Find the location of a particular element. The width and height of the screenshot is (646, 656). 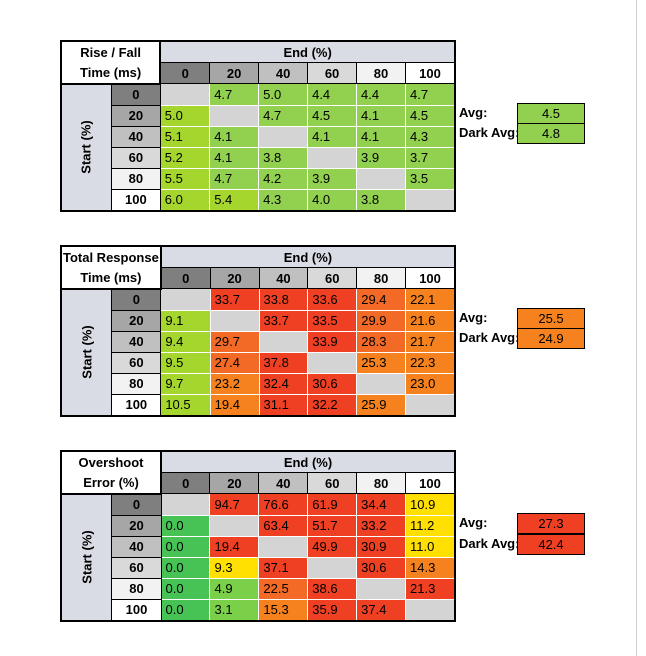

value-cell: 5.2 is located at coordinates (185, 157).